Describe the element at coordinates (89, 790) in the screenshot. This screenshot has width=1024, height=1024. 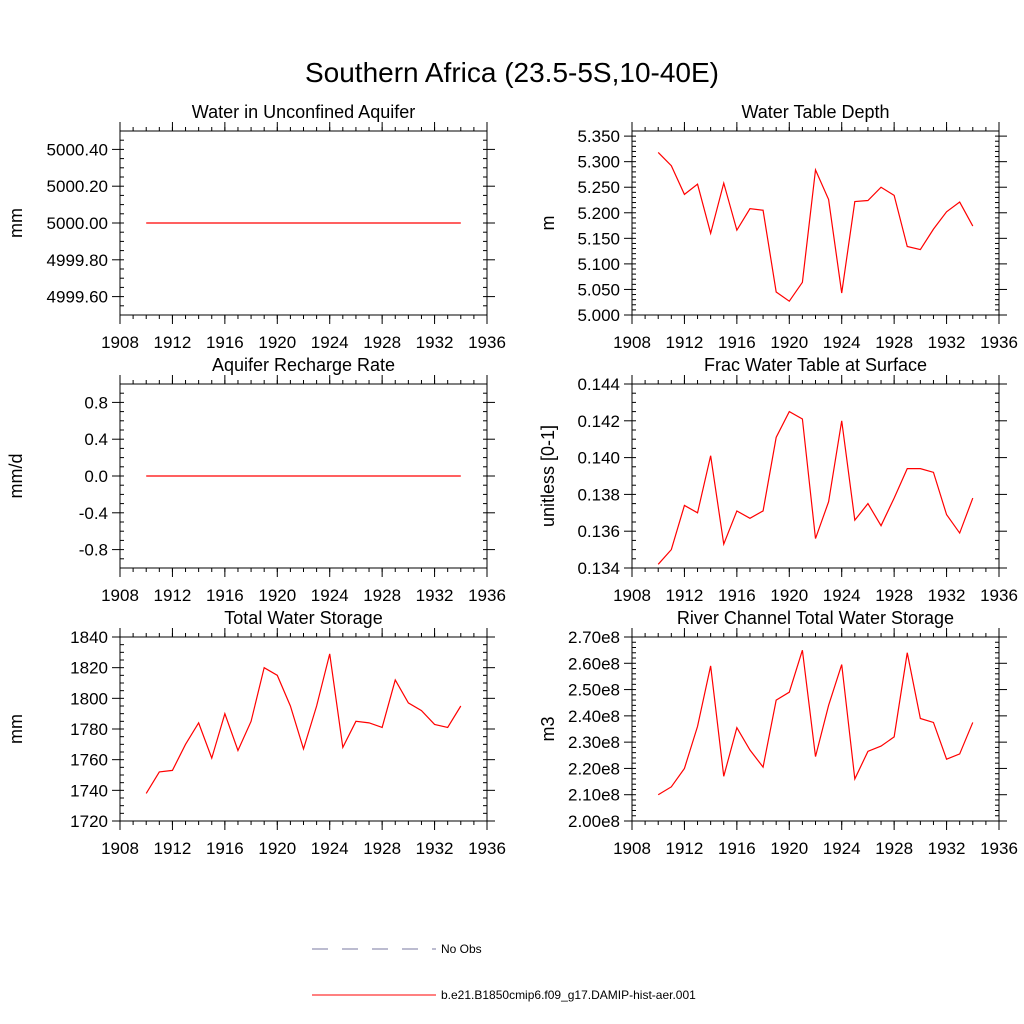
I see `y-tick-label: 1740` at that location.